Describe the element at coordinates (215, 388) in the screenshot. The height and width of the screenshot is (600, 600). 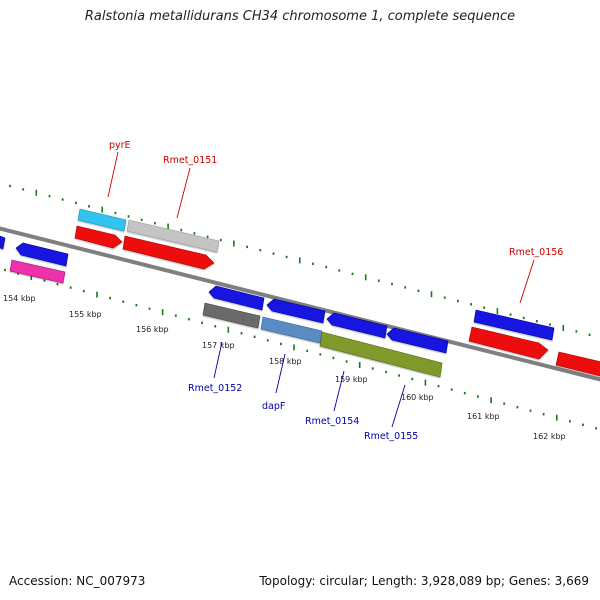
I see `gene-label-rmet-0152: Rmet_0152` at that location.